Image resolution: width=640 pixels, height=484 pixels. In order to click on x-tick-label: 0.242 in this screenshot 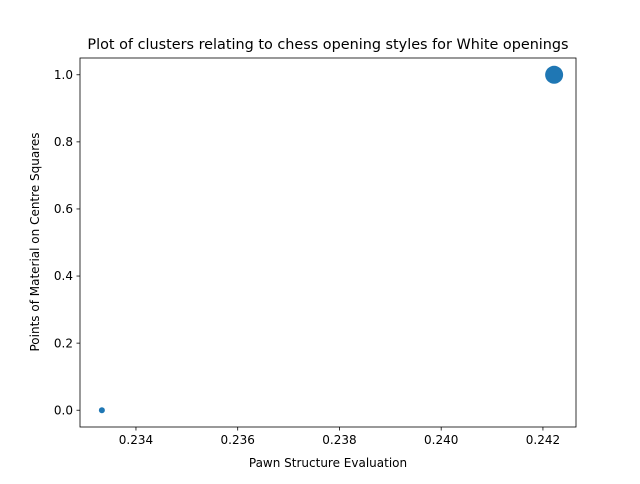, I will do `click(543, 440)`.